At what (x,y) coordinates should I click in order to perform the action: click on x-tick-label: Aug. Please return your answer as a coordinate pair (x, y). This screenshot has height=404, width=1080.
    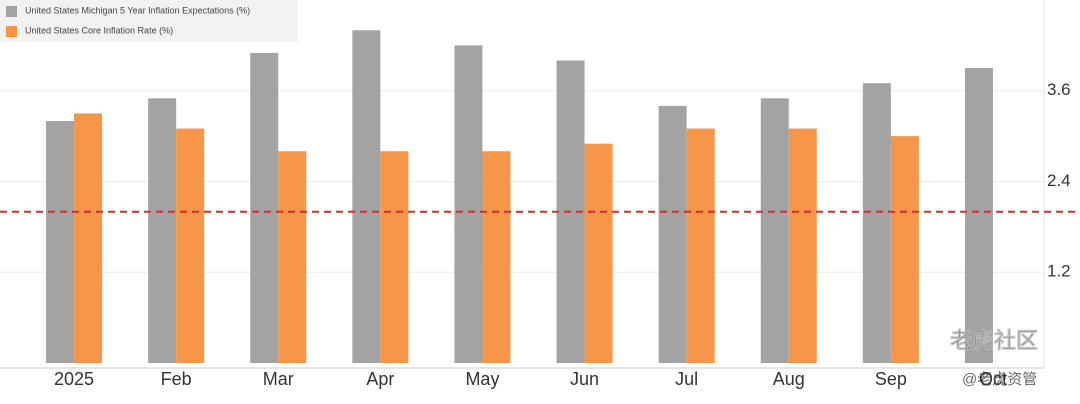
    Looking at the image, I should click on (789, 379).